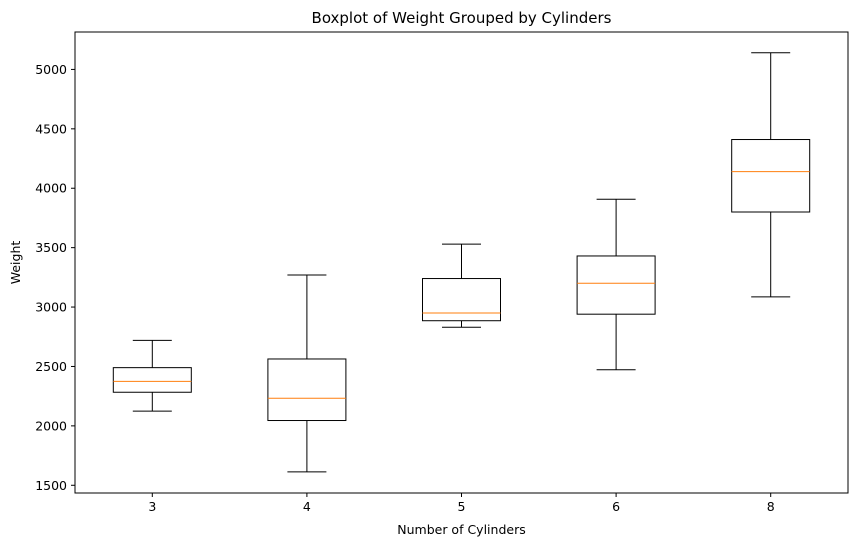 The height and width of the screenshot is (547, 859). Describe the element at coordinates (51, 188) in the screenshot. I see `y-tick-label: 4000` at that location.